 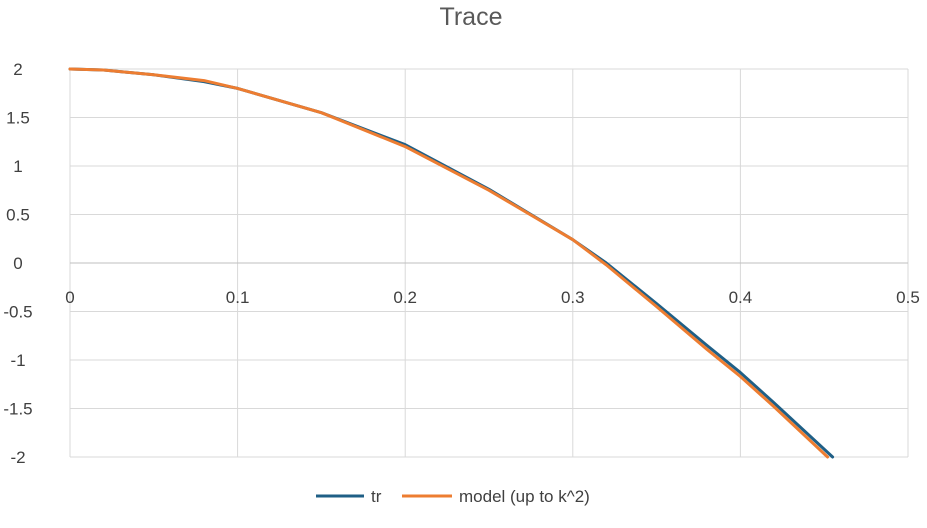 What do you see at coordinates (18, 215) in the screenshot?
I see `y-tick-label: 0.5` at bounding box center [18, 215].